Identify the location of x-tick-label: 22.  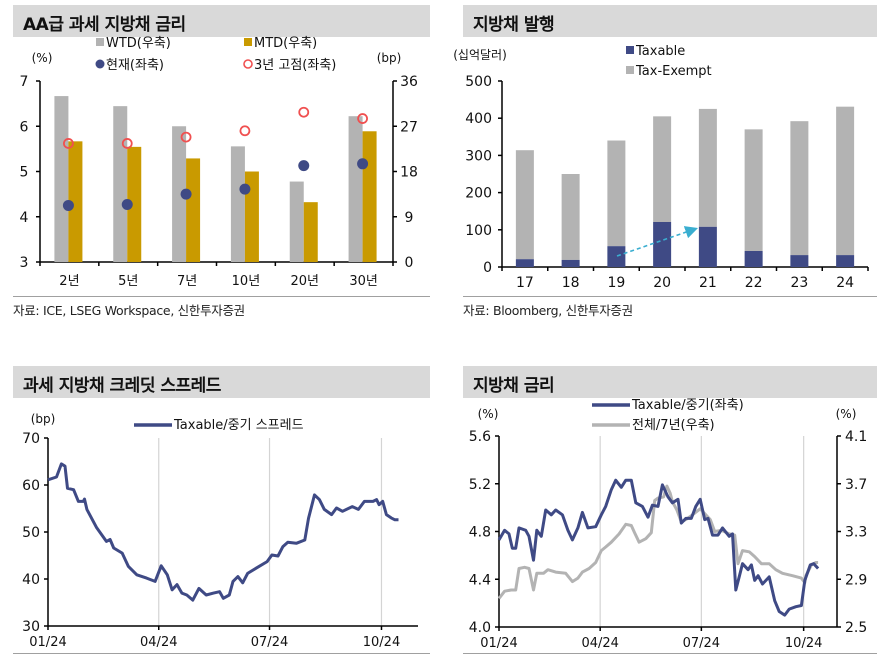
(754, 283).